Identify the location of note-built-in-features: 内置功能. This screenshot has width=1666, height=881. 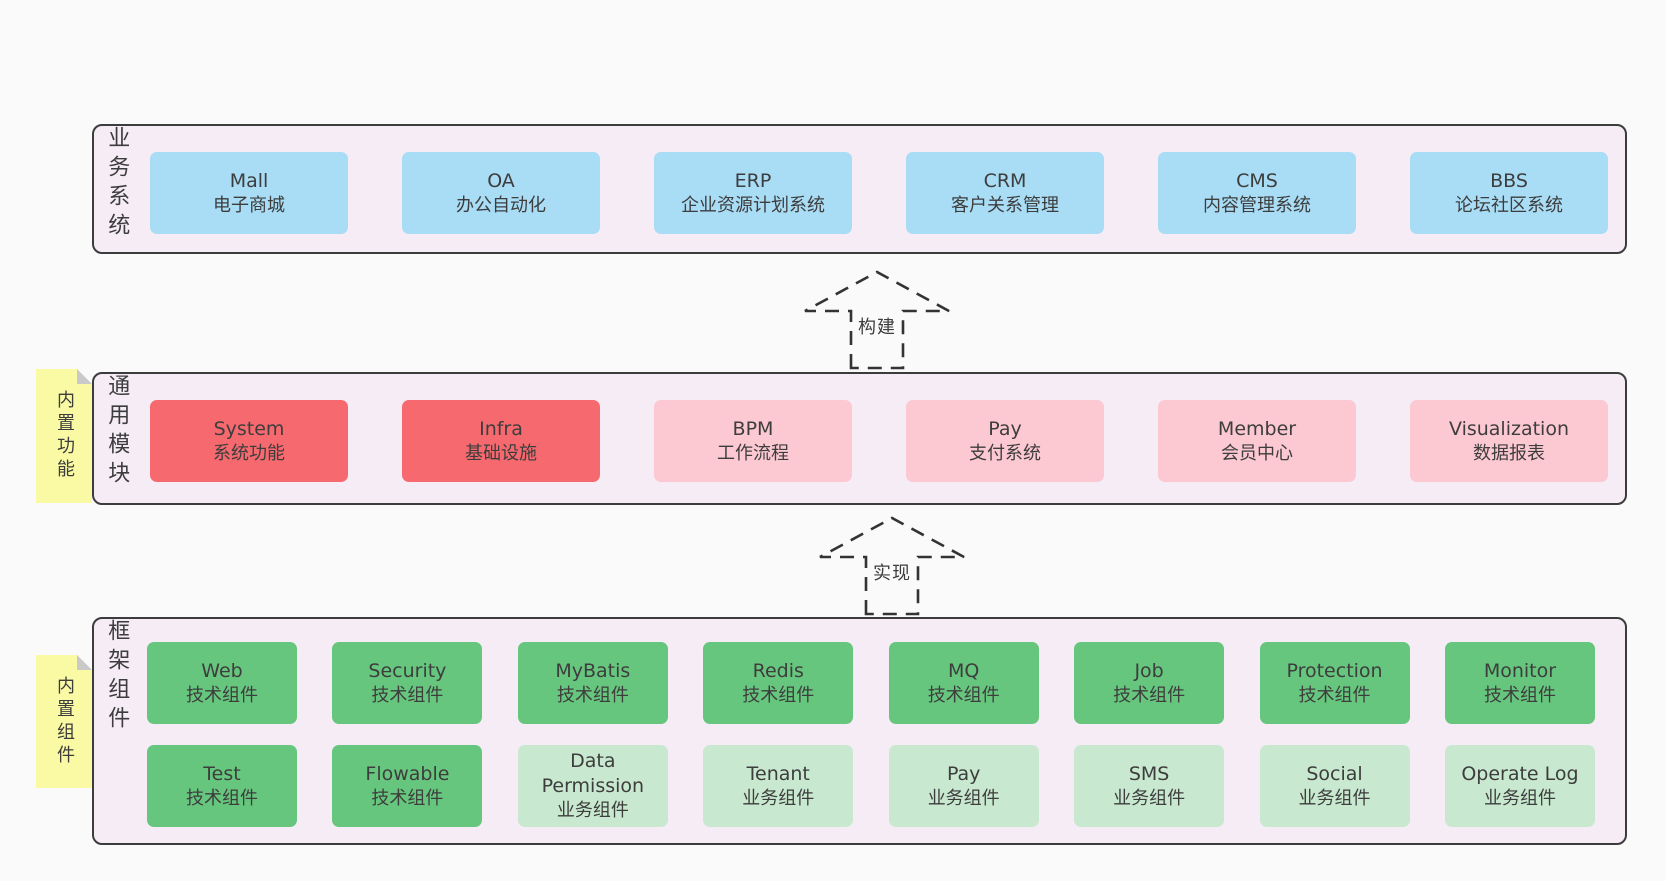
(64, 436).